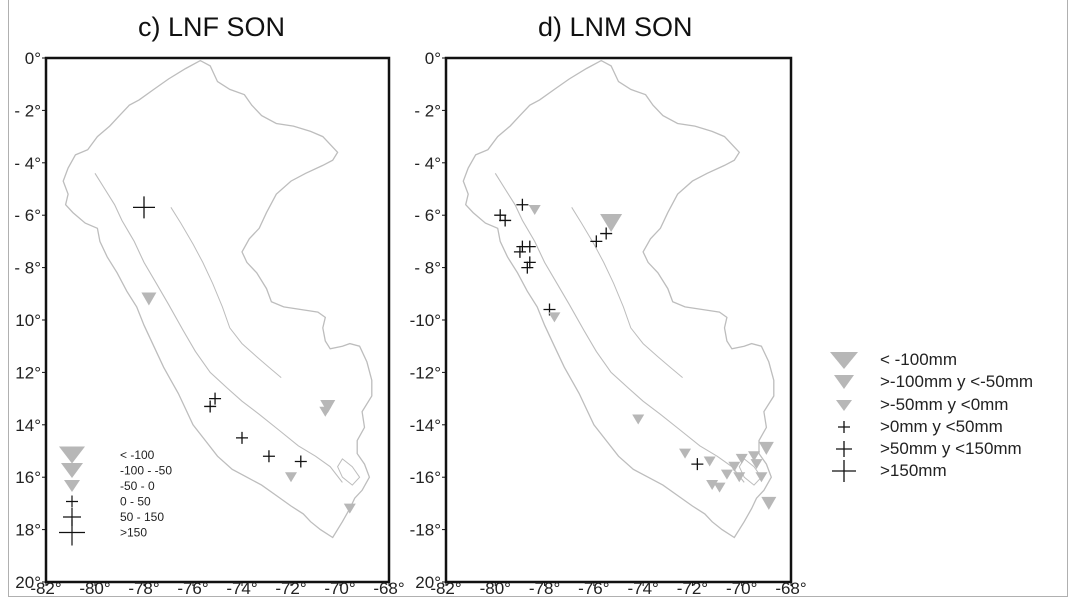  Describe the element at coordinates (913, 470) in the screenshot. I see `legend-label: >150mm` at that location.